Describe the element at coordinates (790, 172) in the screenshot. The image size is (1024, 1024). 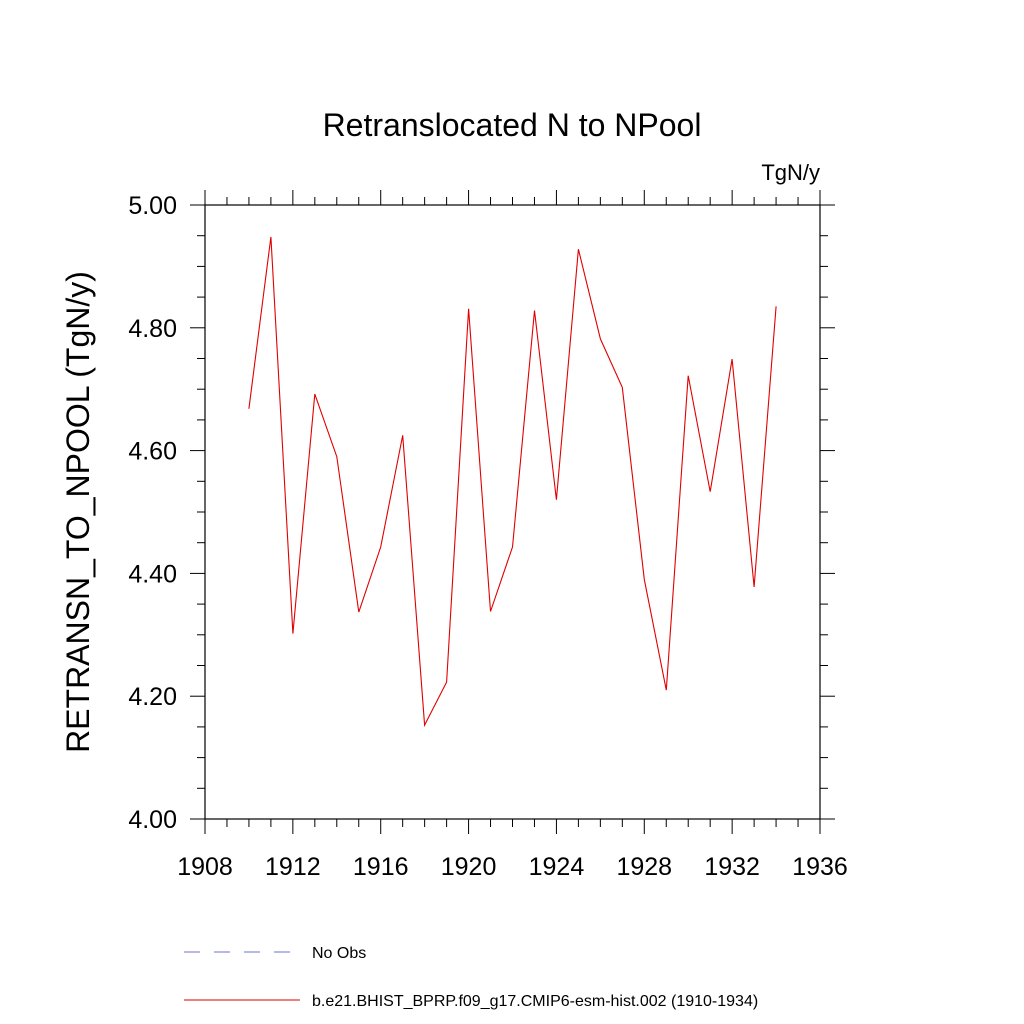
I see `units-label: TgN/y` at that location.